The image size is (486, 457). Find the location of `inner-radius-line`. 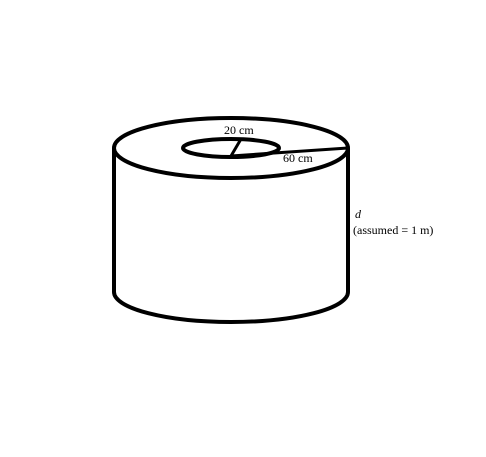

inner-radius-line is located at coordinates (236, 147).